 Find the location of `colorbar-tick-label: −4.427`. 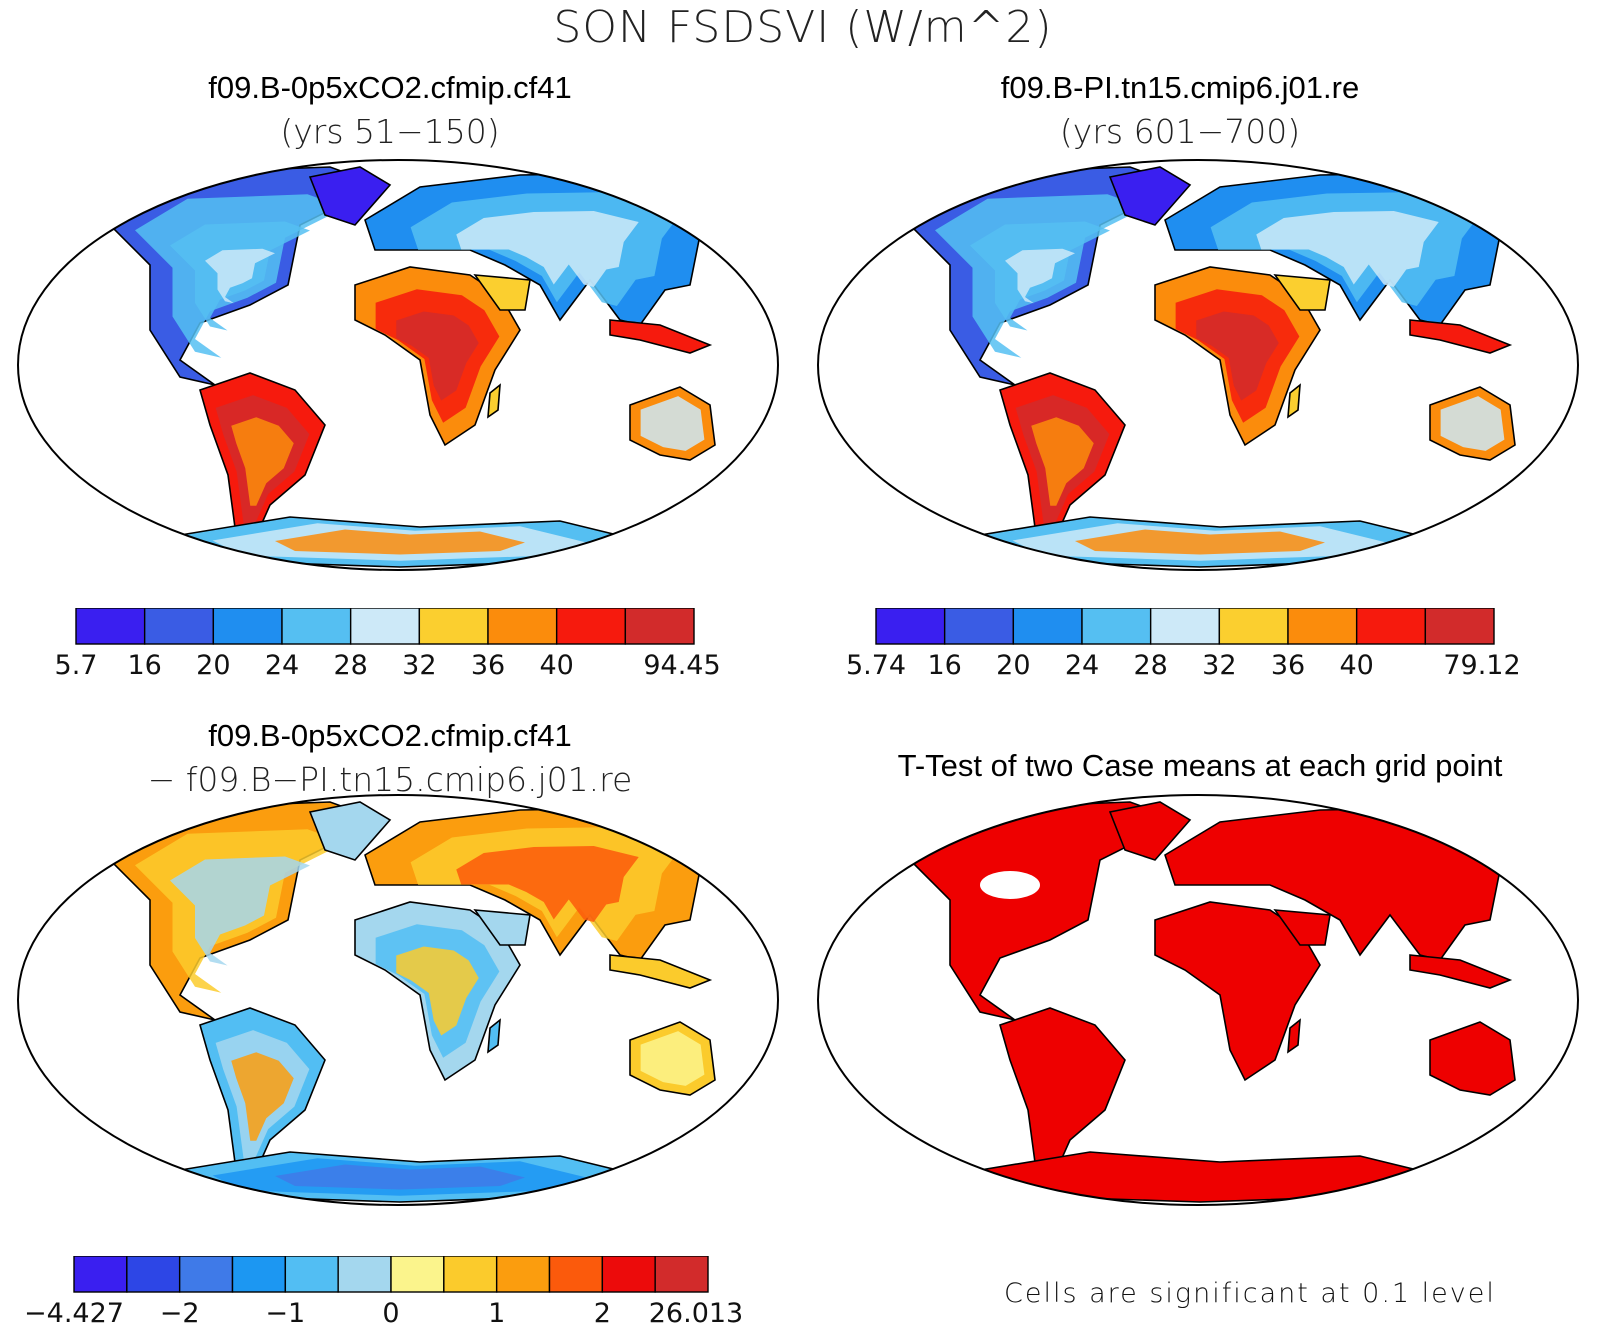

colorbar-tick-label: −4.427 is located at coordinates (74, 1313).